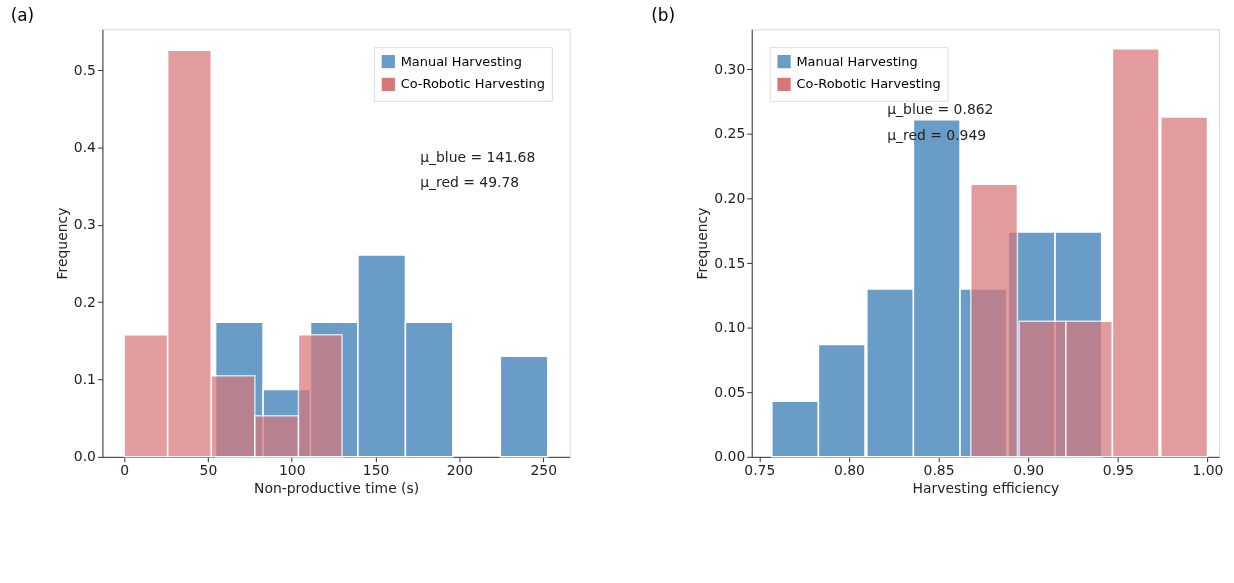  I want to click on x-tick-label: 150, so click(376, 470).